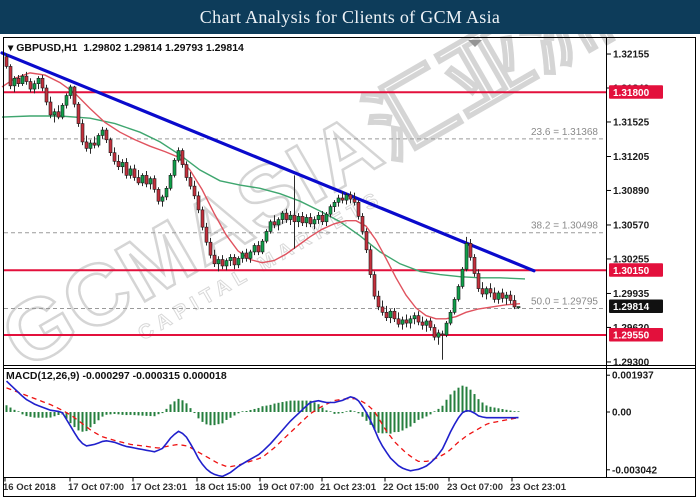 This screenshot has height=500, width=700. I want to click on svg-text: 1.32155, so click(631, 55).